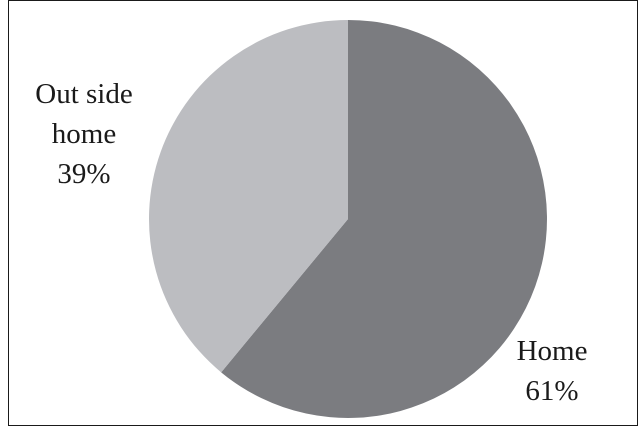  Describe the element at coordinates (552, 351) in the screenshot. I see `slice-label-home-name: Home` at that location.